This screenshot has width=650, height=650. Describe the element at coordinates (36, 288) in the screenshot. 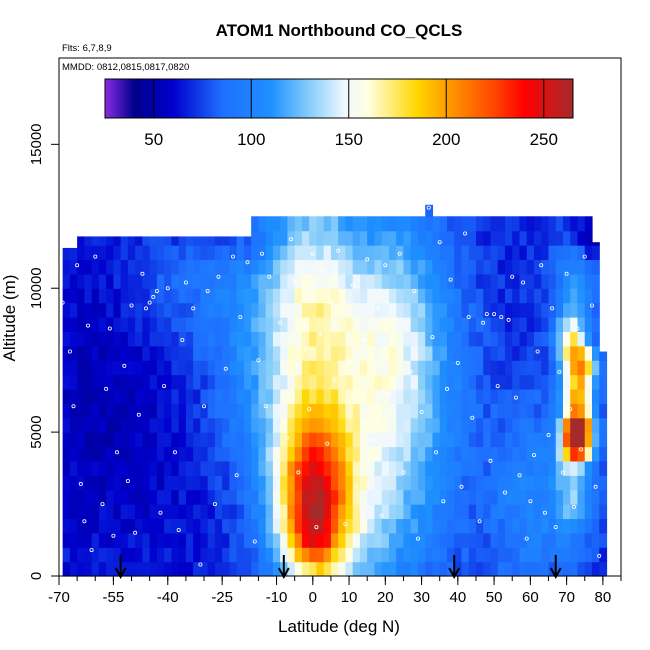

I see `y-tick-label: 10000` at that location.